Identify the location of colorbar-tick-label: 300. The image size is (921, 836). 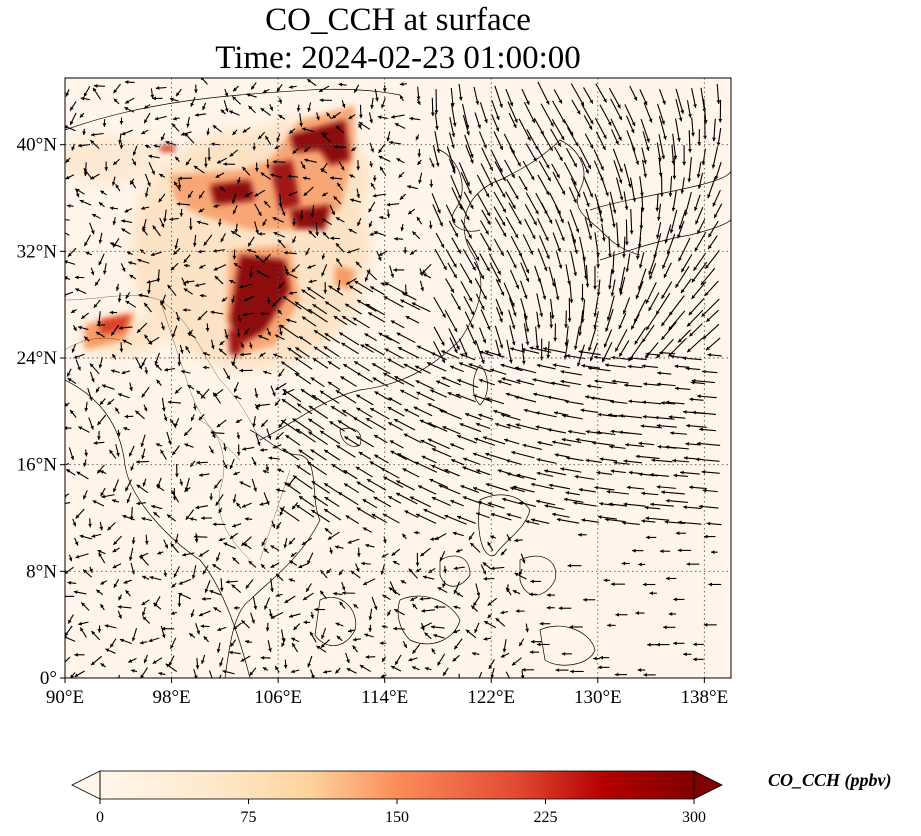
(694, 817).